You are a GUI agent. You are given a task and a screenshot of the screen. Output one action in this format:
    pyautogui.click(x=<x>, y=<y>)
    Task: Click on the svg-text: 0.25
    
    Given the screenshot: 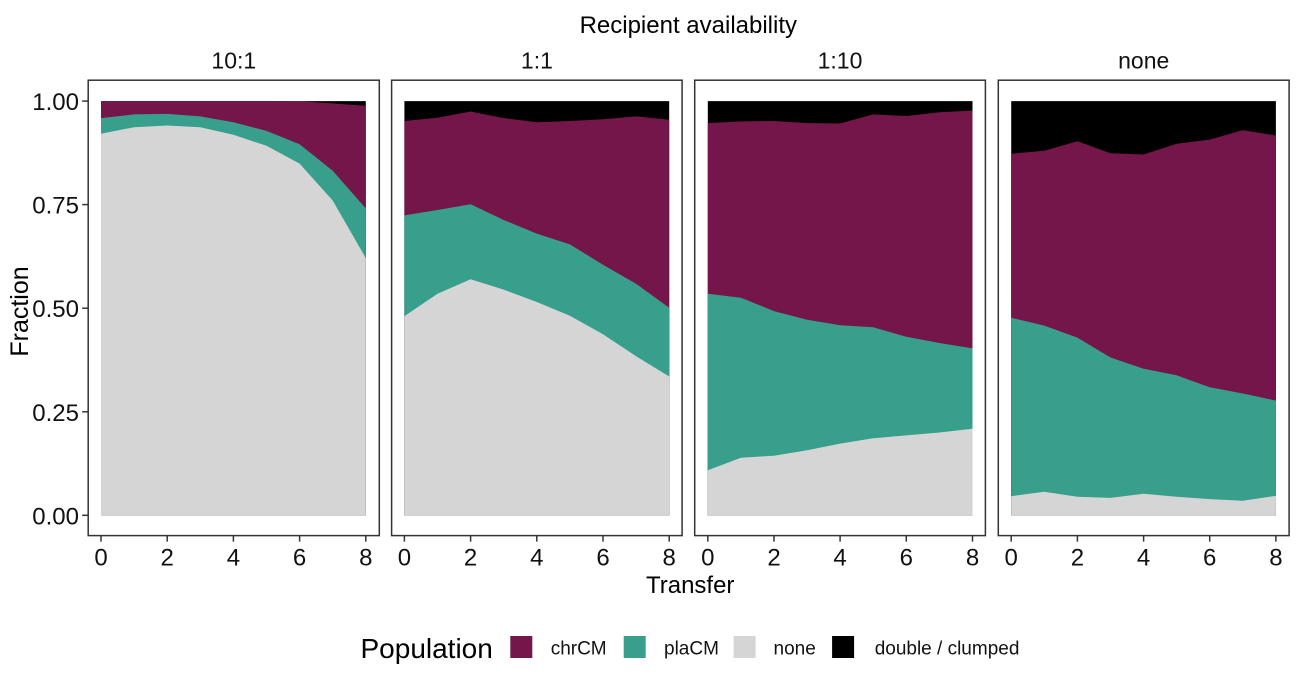 What is the action you would take?
    pyautogui.click(x=55, y=413)
    